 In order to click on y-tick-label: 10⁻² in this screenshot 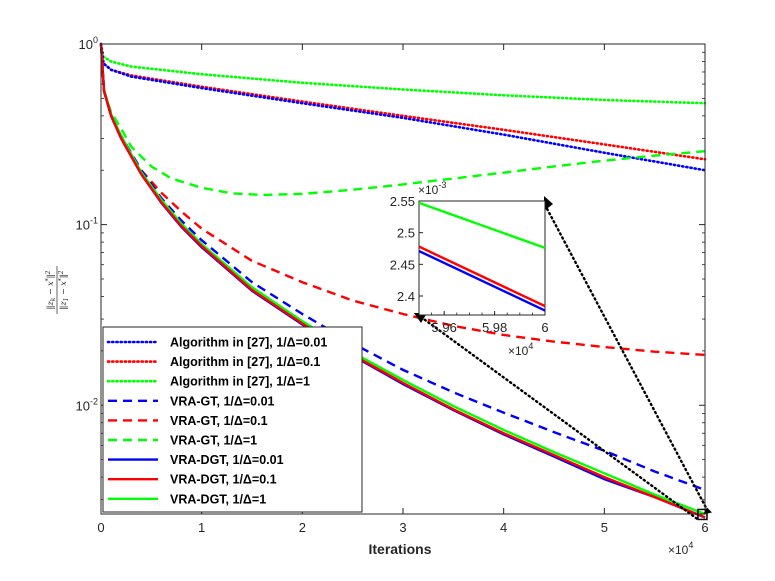, I will do `click(87, 404)`.